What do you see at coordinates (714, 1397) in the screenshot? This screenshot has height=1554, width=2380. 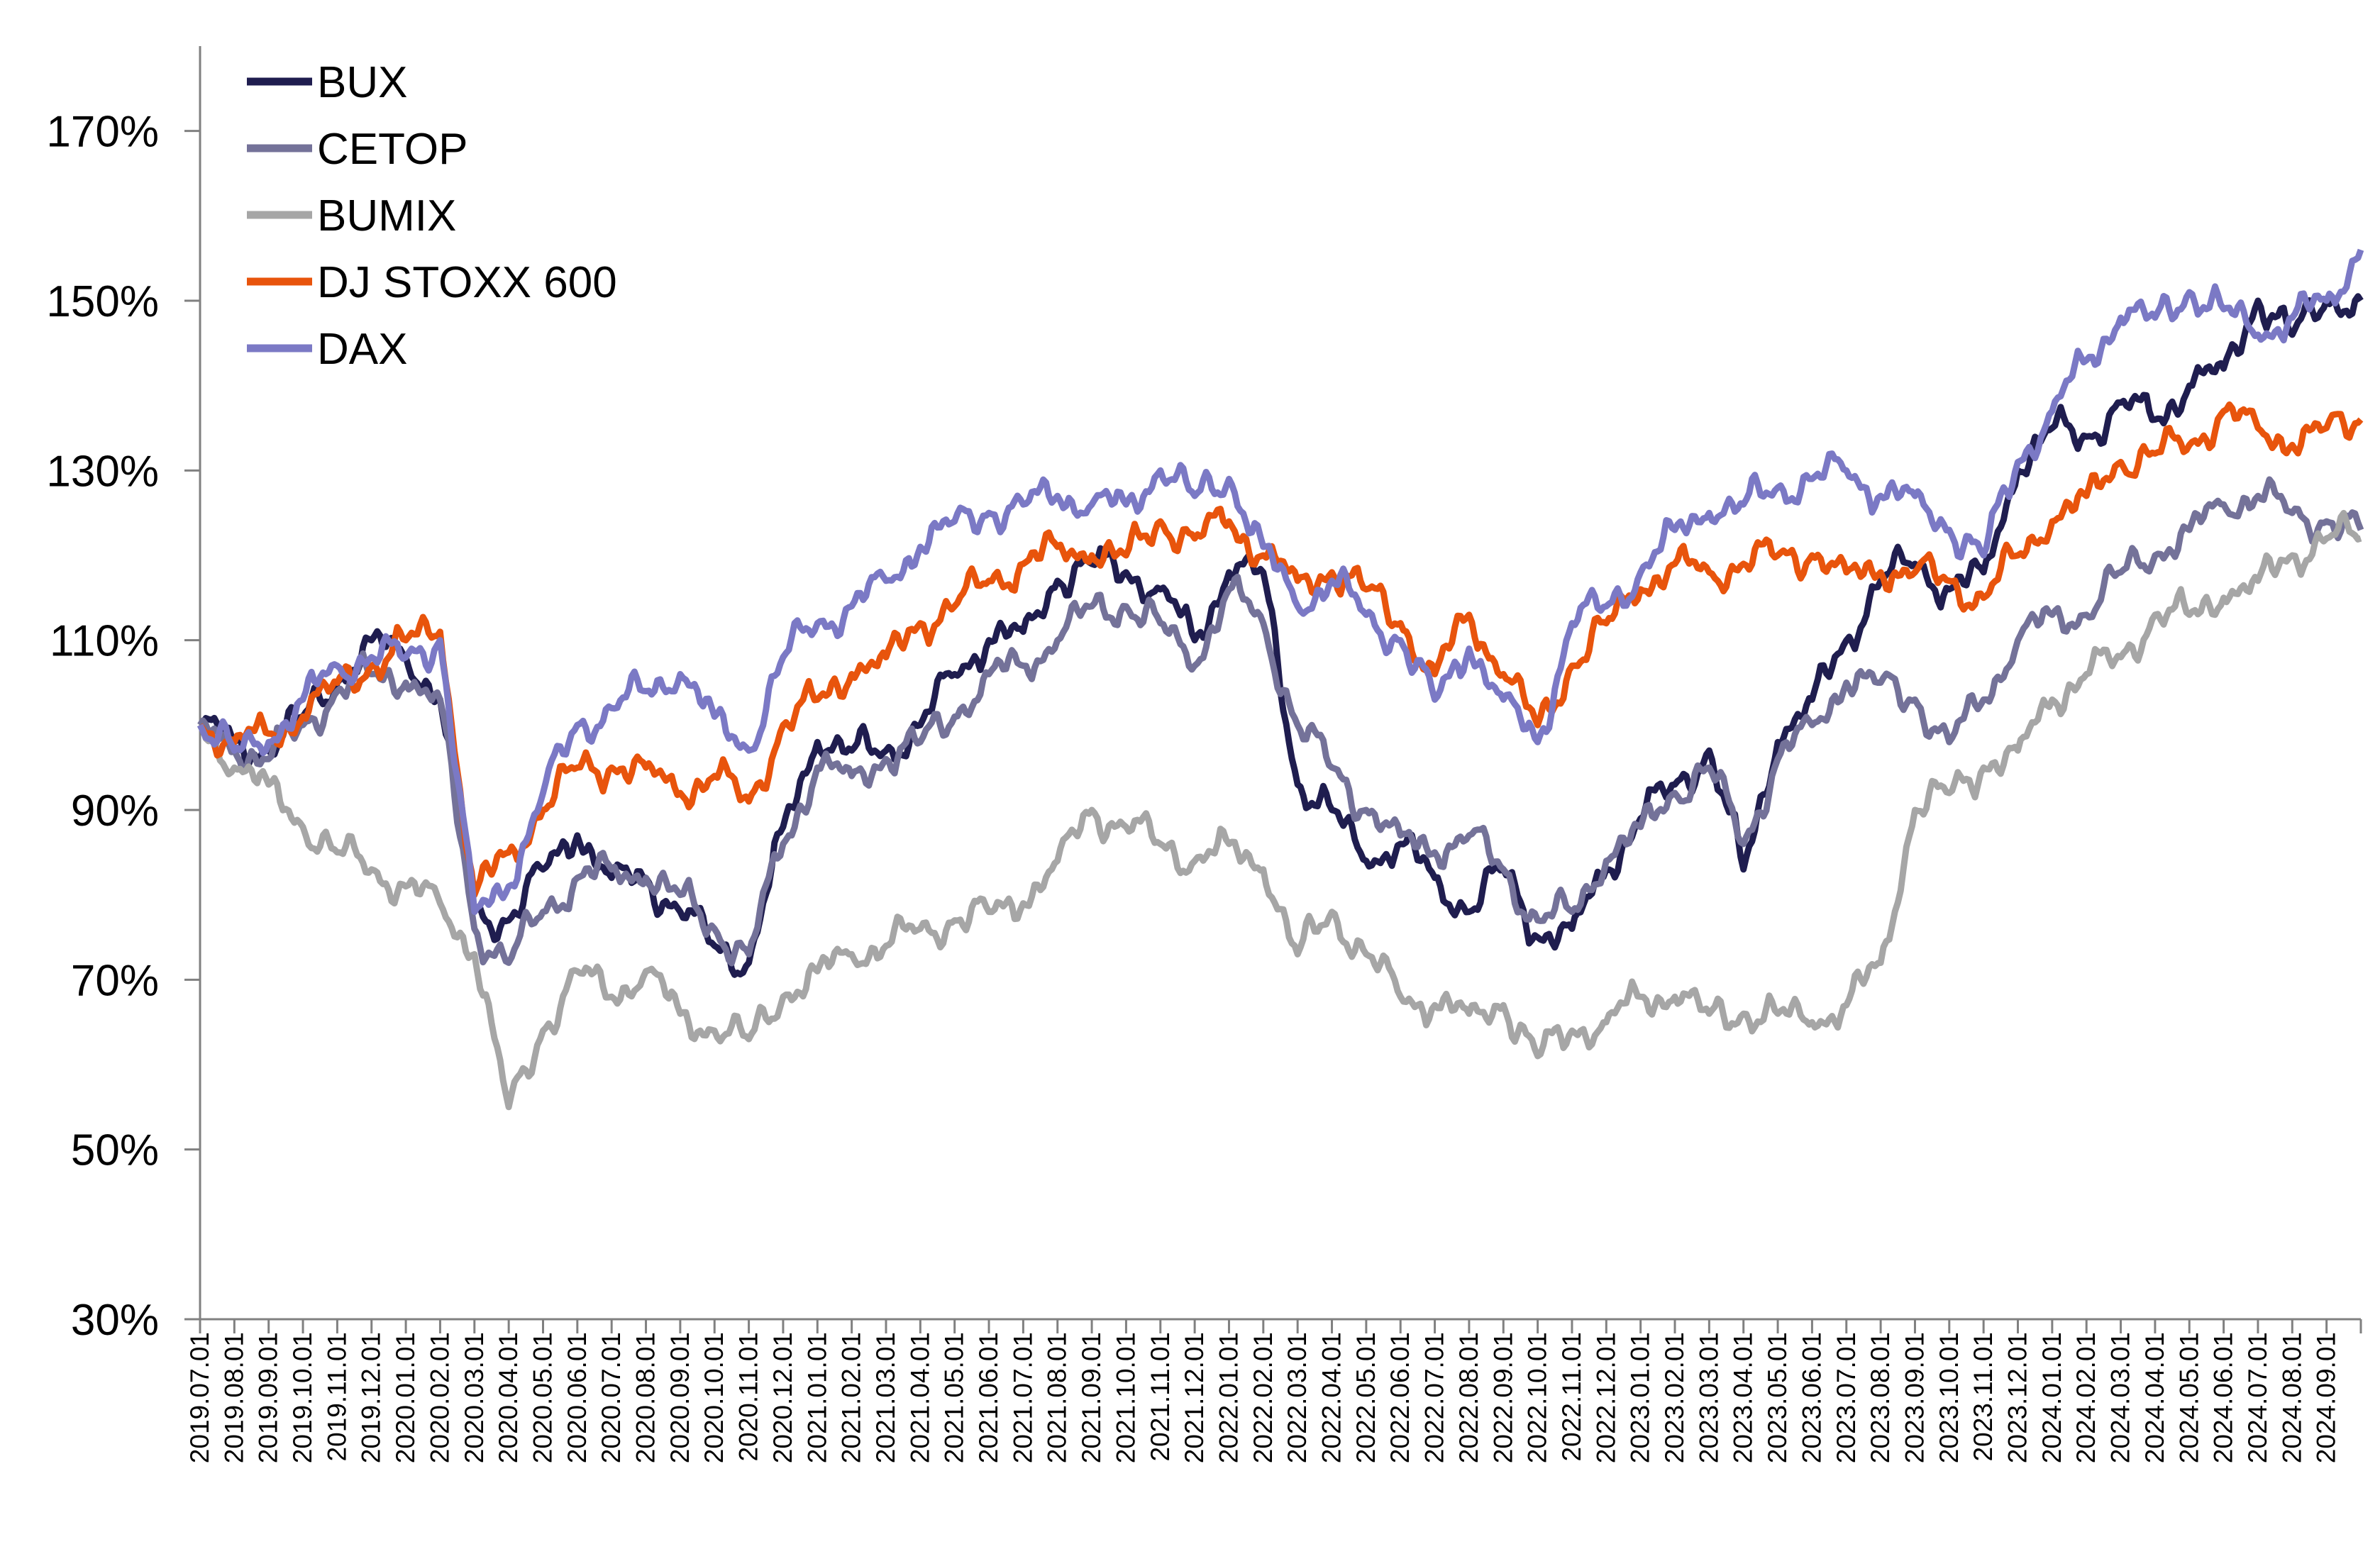 I see `x-tick-label: 2020.10.01` at bounding box center [714, 1397].